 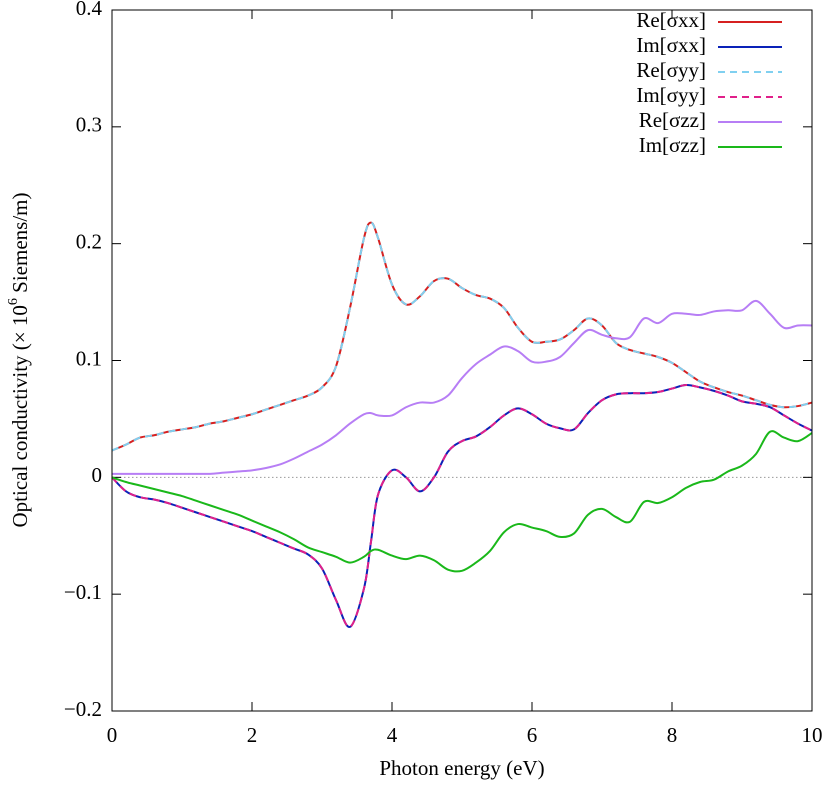 I want to click on legend-label: Im[σzz], so click(x=672, y=145).